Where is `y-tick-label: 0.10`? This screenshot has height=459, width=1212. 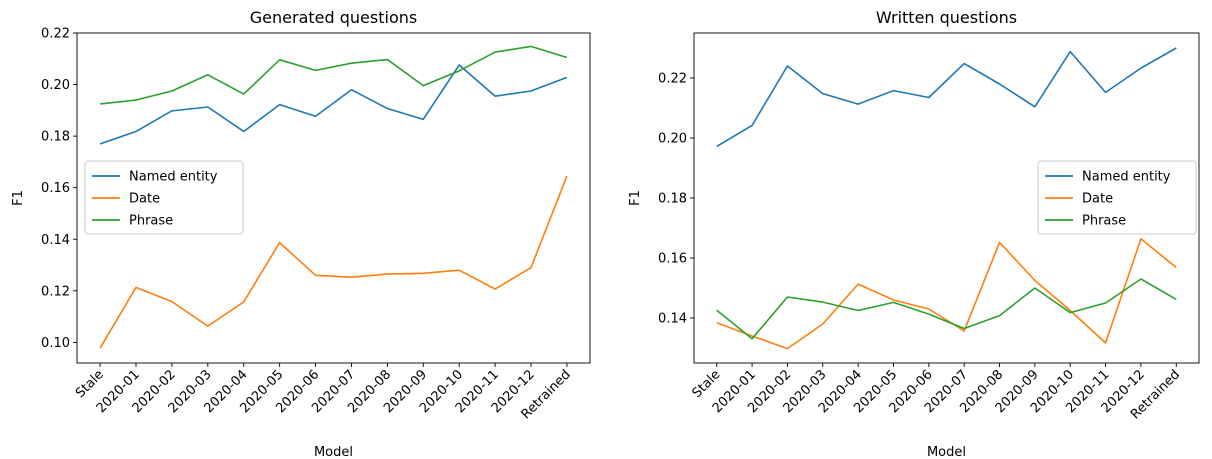 y-tick-label: 0.10 is located at coordinates (55, 343).